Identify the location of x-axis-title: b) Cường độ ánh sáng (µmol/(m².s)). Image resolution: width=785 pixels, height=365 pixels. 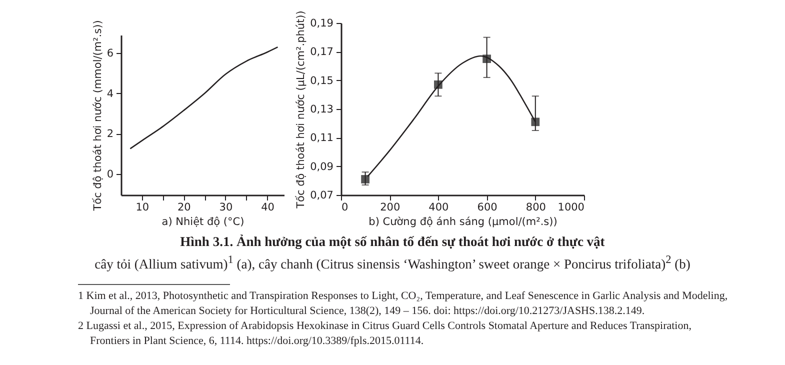
(463, 222).